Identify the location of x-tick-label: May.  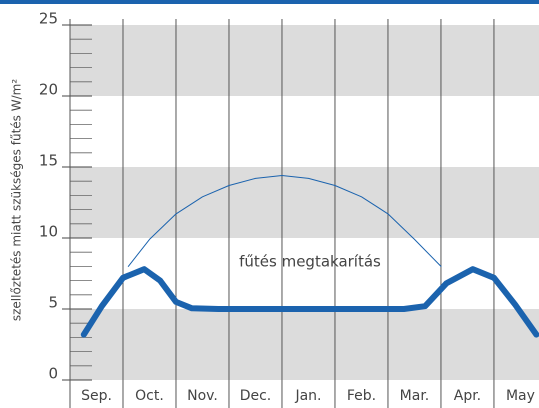
(520, 396).